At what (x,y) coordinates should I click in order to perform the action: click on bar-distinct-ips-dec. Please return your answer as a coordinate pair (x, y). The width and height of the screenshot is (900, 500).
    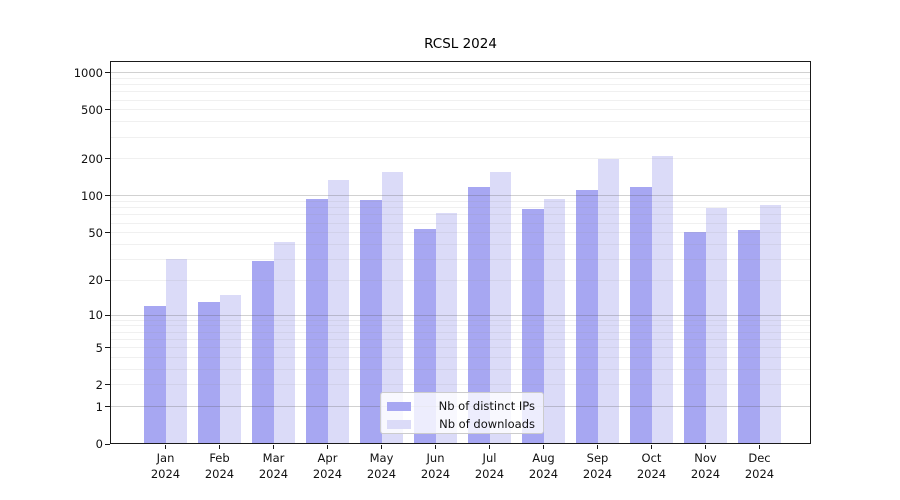
    Looking at the image, I should click on (749, 336).